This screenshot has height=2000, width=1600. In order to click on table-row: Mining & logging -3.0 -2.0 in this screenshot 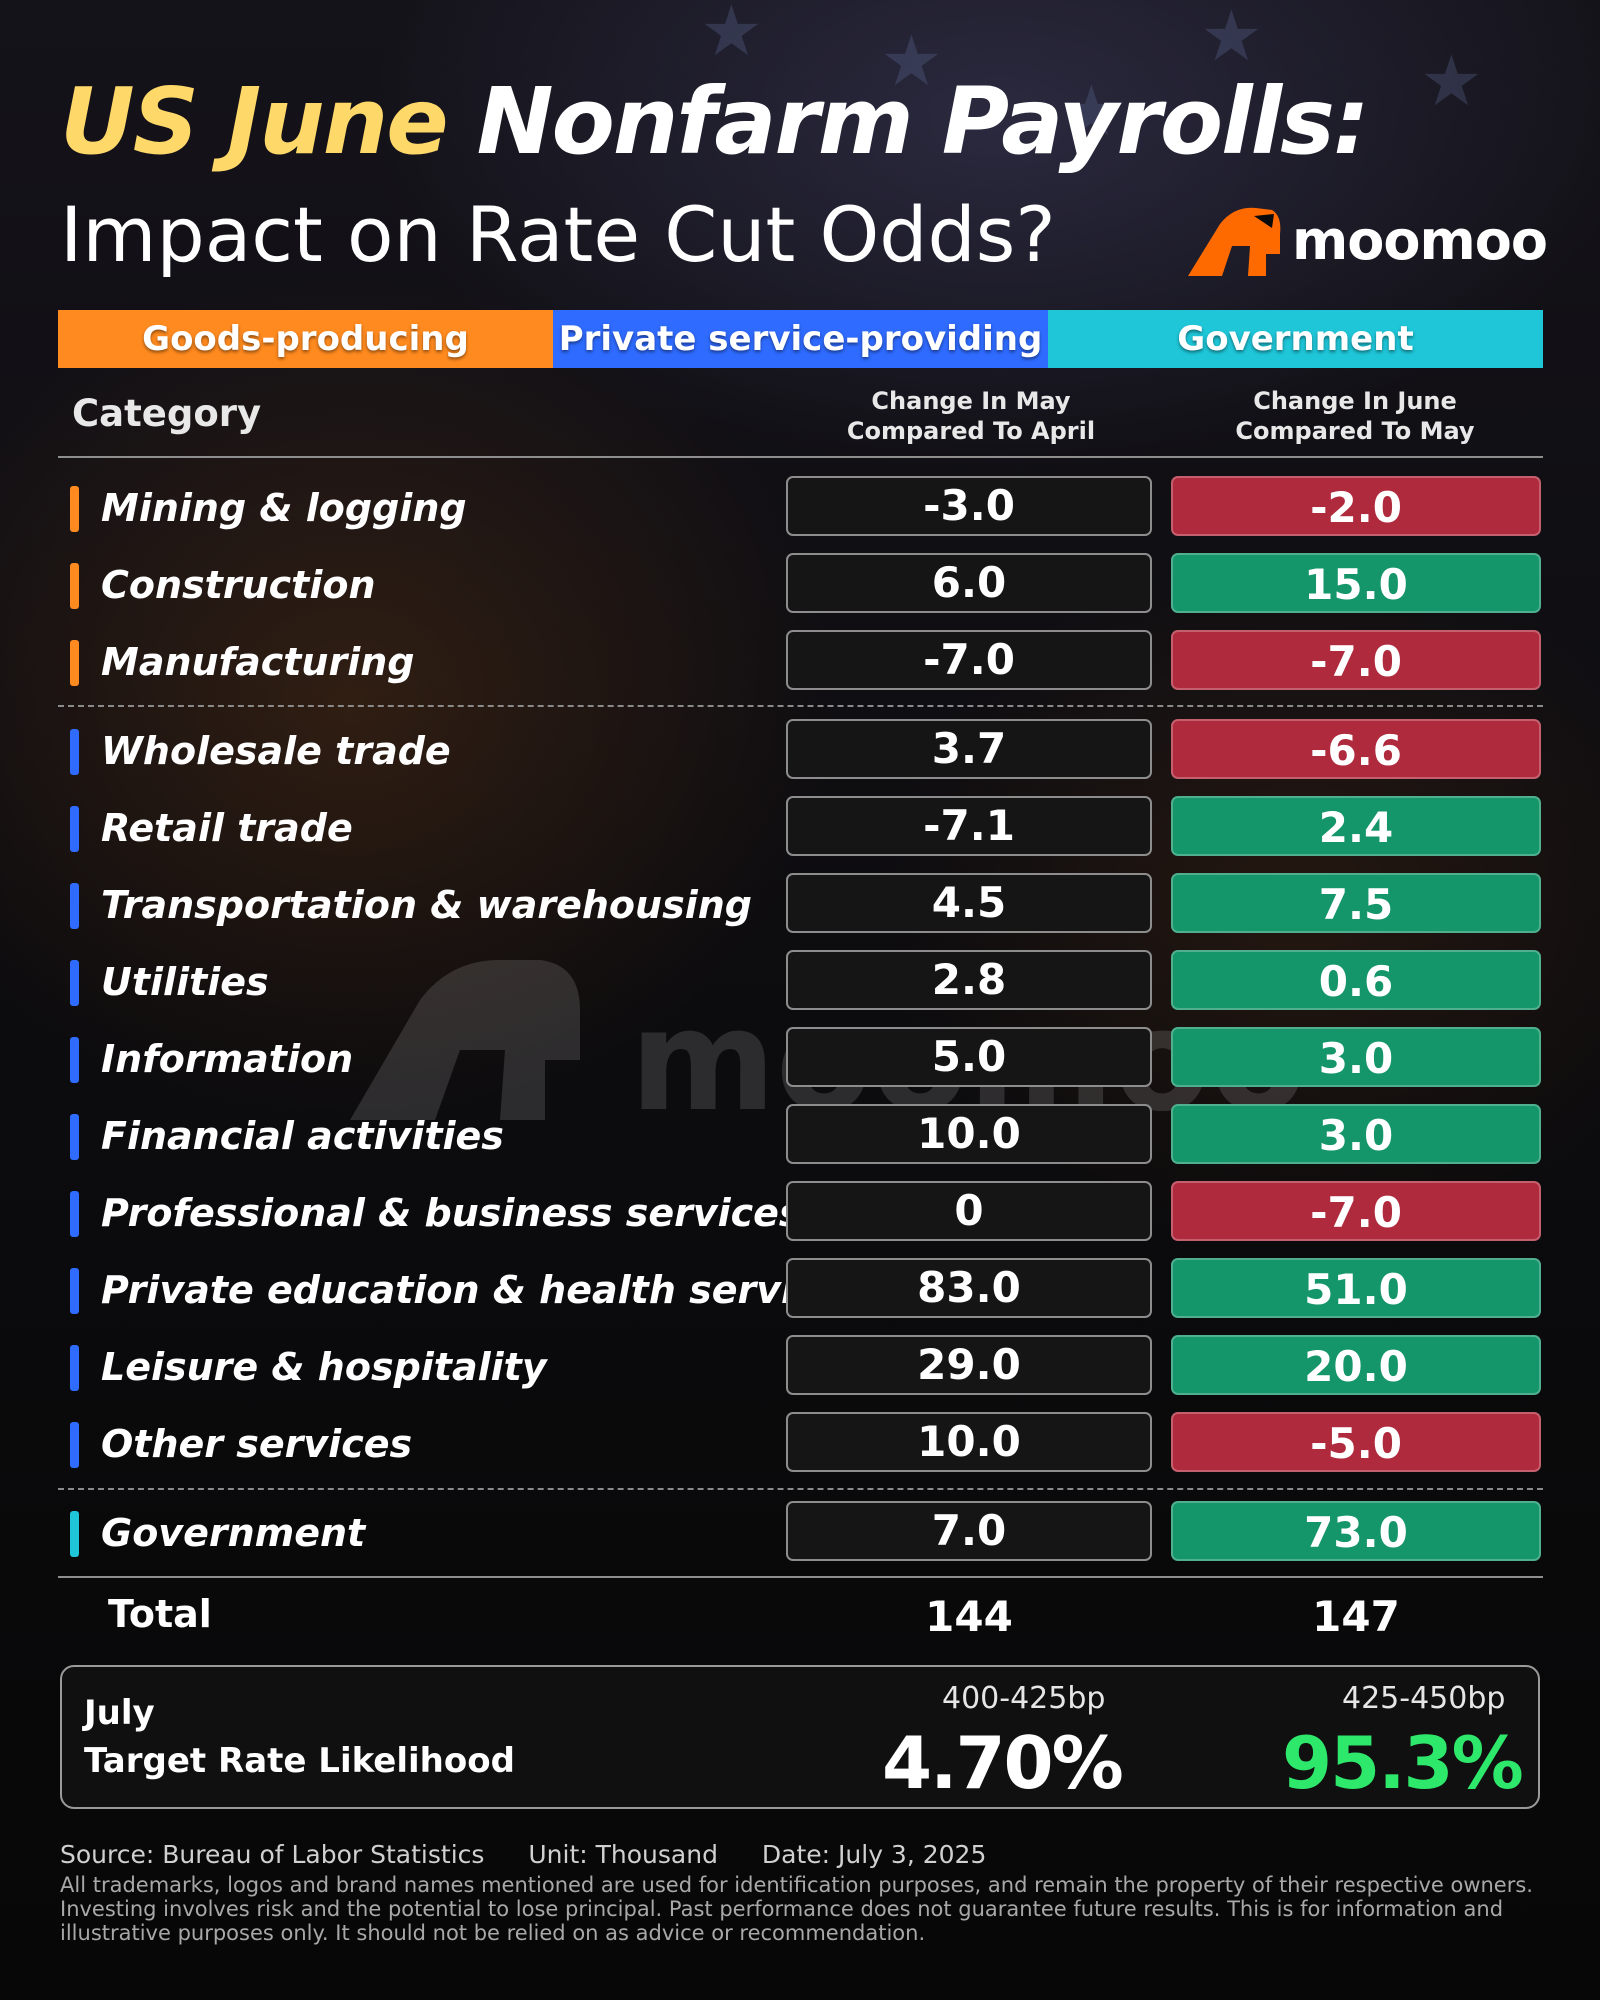, I will do `click(800, 508)`.